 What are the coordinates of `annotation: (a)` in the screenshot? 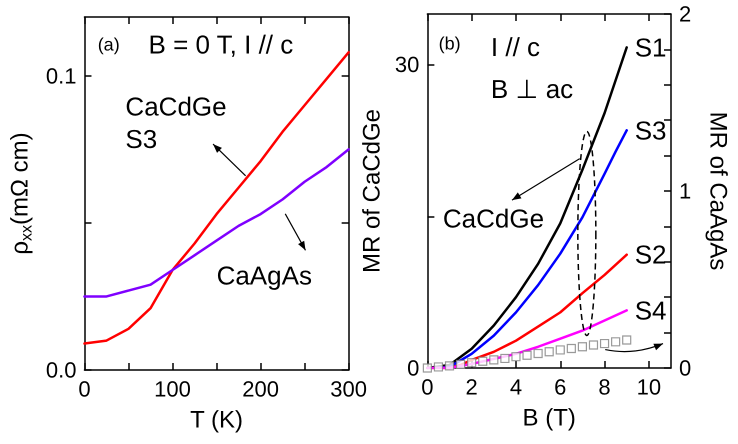 It's located at (109, 44).